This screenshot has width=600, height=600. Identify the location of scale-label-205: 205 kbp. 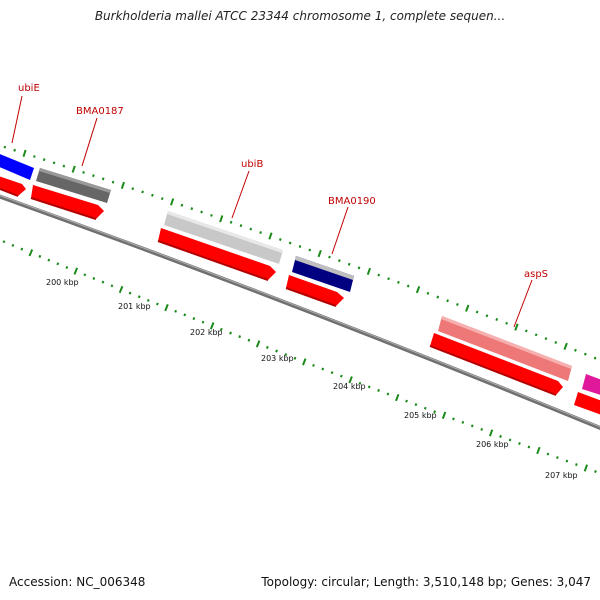
(420, 415).